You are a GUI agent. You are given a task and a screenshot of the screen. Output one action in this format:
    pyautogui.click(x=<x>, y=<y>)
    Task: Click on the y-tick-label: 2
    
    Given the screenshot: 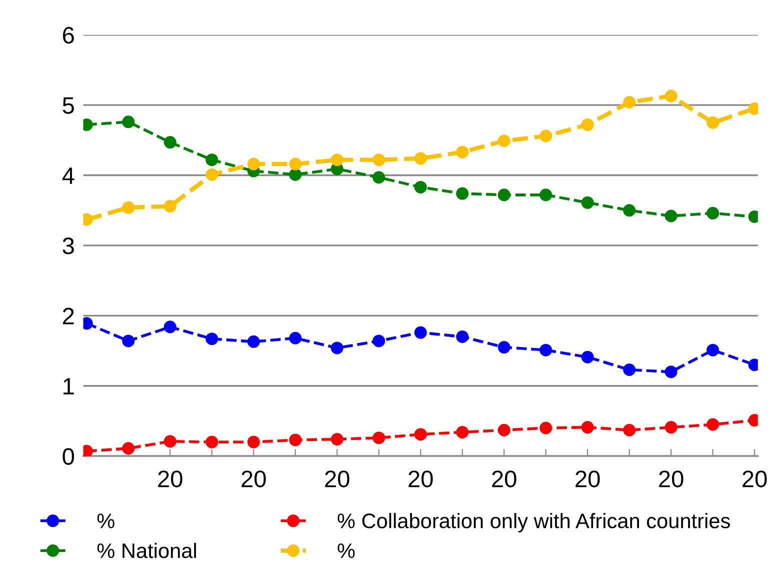 What is the action you would take?
    pyautogui.click(x=68, y=316)
    